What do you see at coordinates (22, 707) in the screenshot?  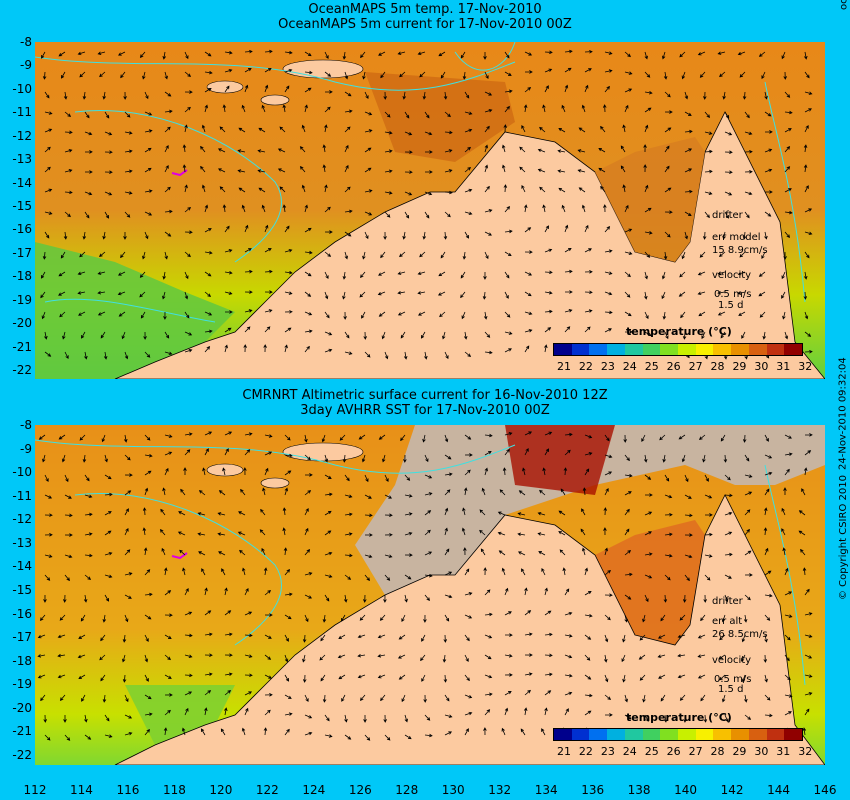 I see `y-tick-label: -20` at bounding box center [22, 707].